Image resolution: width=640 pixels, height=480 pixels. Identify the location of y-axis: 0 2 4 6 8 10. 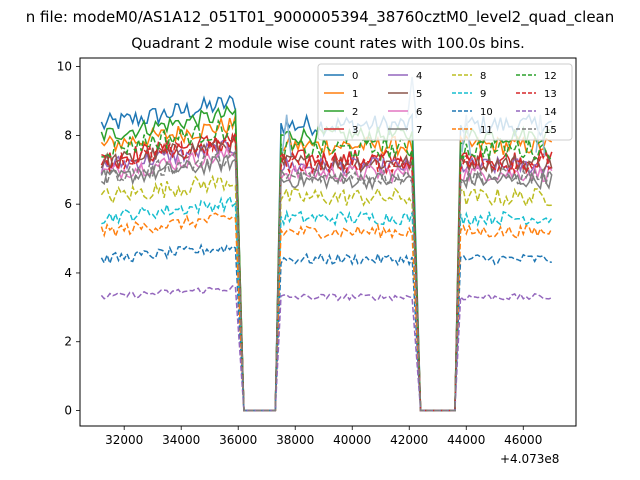
(68, 239).